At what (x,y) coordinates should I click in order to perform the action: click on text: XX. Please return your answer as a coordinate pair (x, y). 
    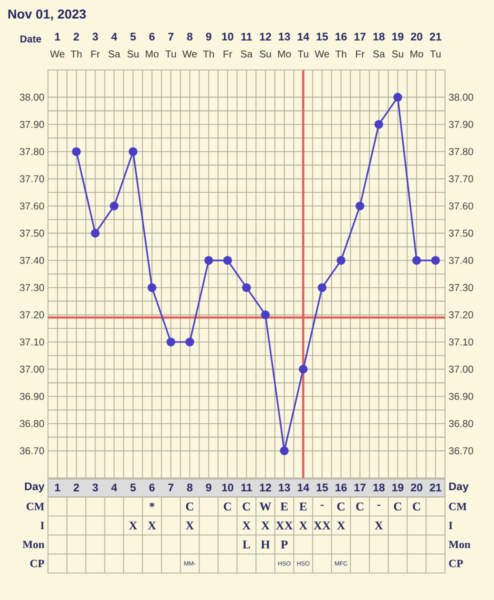
    Looking at the image, I should click on (284, 526).